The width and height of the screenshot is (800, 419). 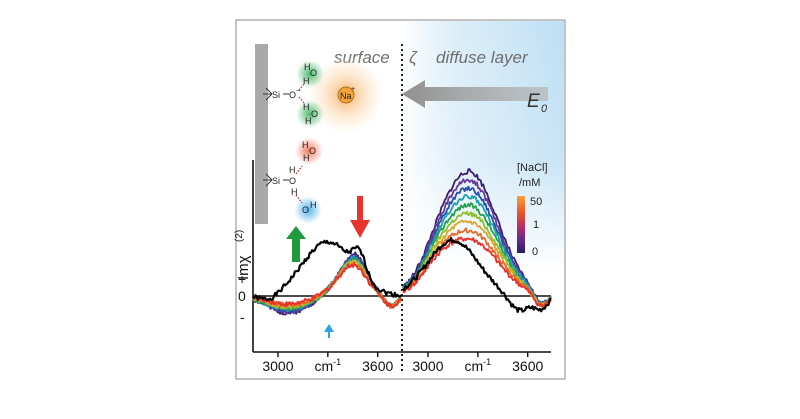 I want to click on o-atom-2: O, so click(x=292, y=181).